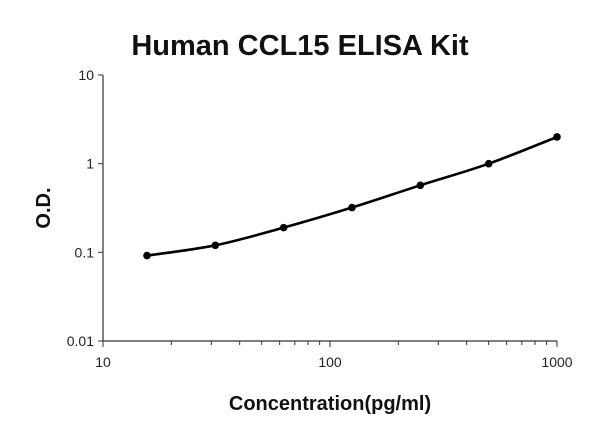 This screenshot has height=447, width=600. What do you see at coordinates (90, 164) in the screenshot?
I see `y-tick-label-2: 1` at bounding box center [90, 164].